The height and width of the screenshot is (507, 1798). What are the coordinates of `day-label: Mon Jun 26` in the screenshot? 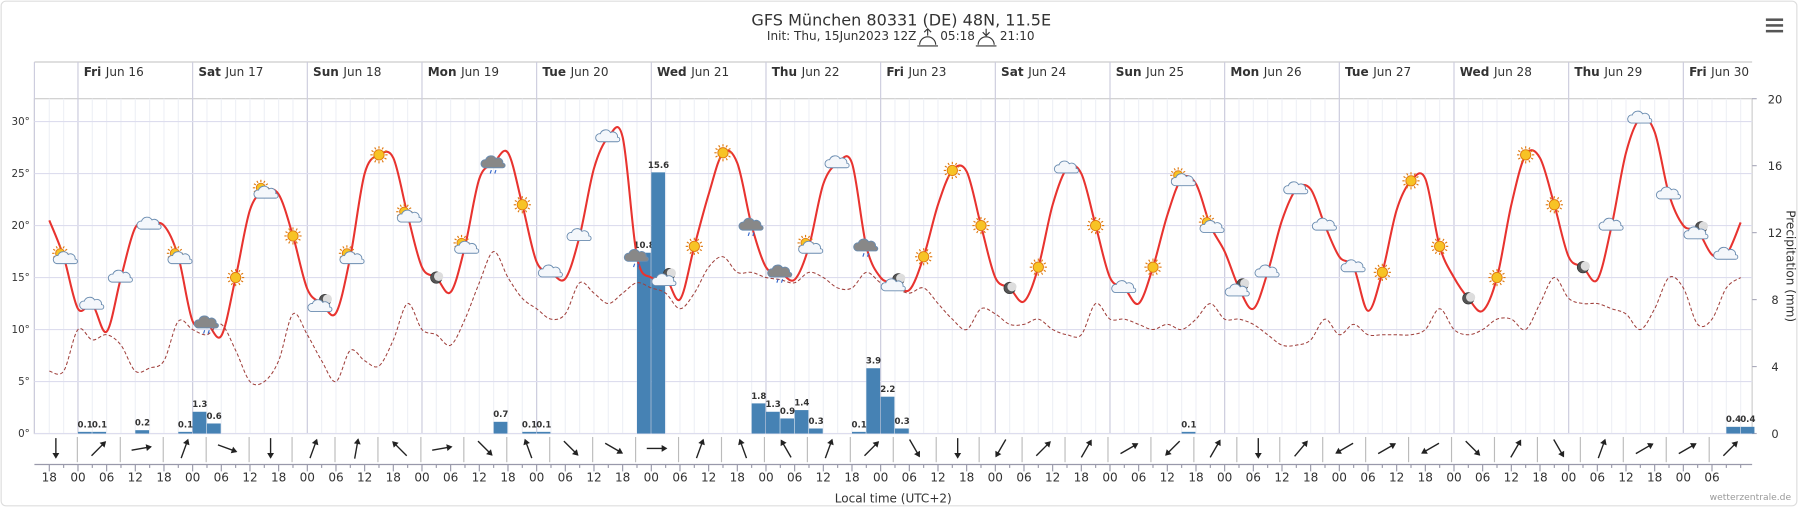 It's located at (1265, 72).